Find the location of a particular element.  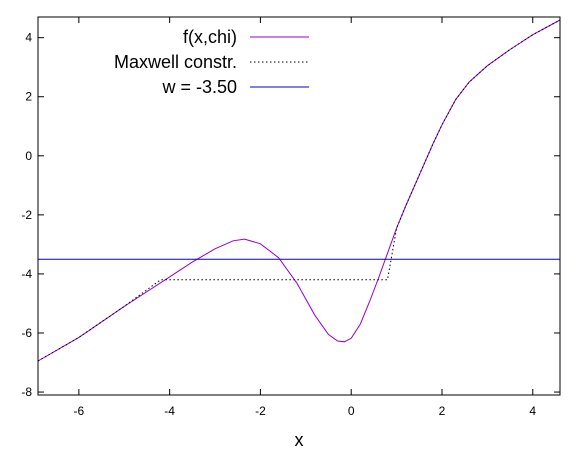

x-tick-label: 4 is located at coordinates (532, 411).